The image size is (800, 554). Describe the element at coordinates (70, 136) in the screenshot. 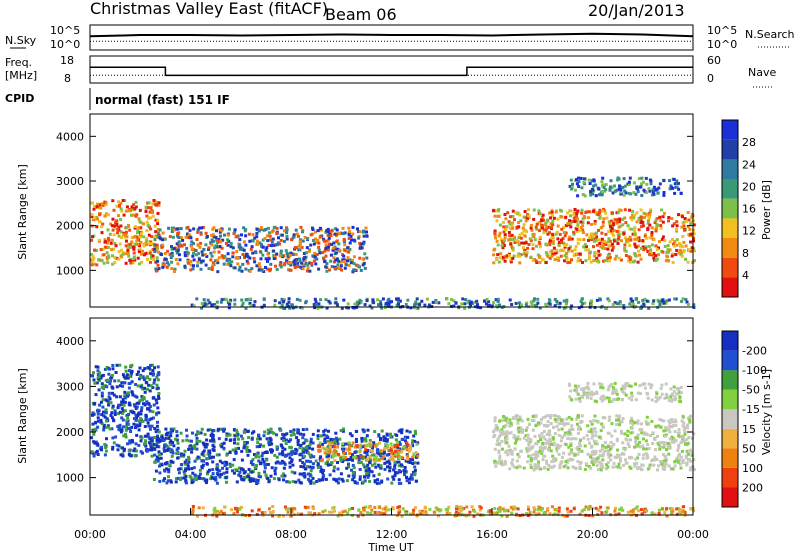

I see `ytick-label: 4000` at that location.